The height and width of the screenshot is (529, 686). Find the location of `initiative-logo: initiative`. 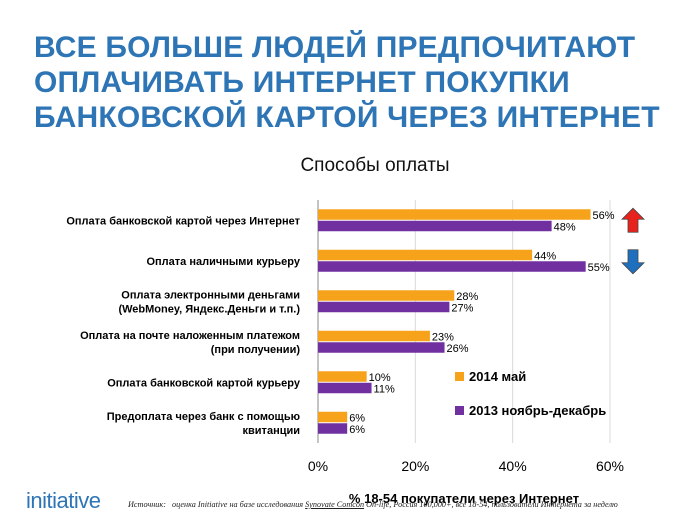

initiative-logo: initiative is located at coordinates (63, 500).